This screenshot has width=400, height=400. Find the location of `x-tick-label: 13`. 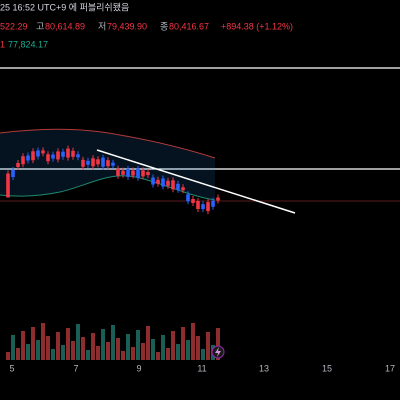

x-tick-label: 13 is located at coordinates (264, 368).